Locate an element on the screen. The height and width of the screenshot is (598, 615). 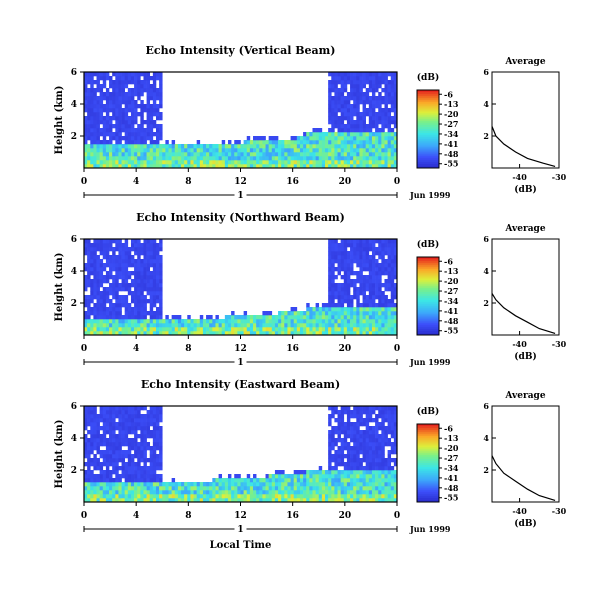
avg-x-label: (dB) is located at coordinates (525, 189).